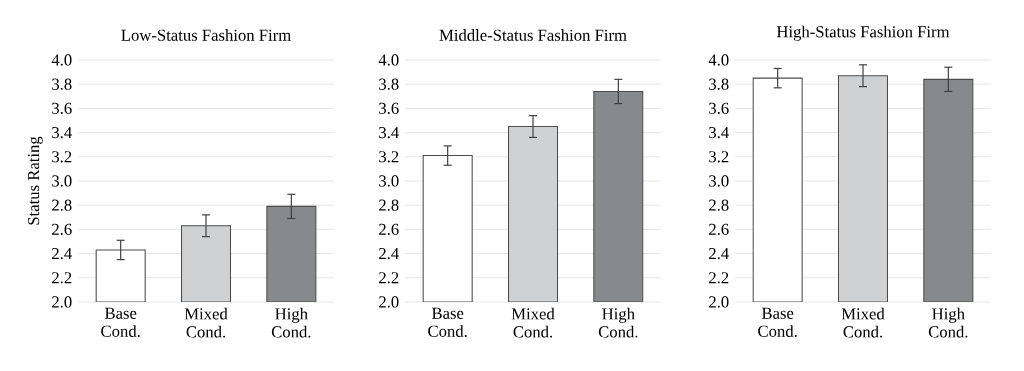 The width and height of the screenshot is (1024, 371). What do you see at coordinates (206, 35) in the screenshot?
I see `chart-title: Low-Status Fashion Firm` at bounding box center [206, 35].